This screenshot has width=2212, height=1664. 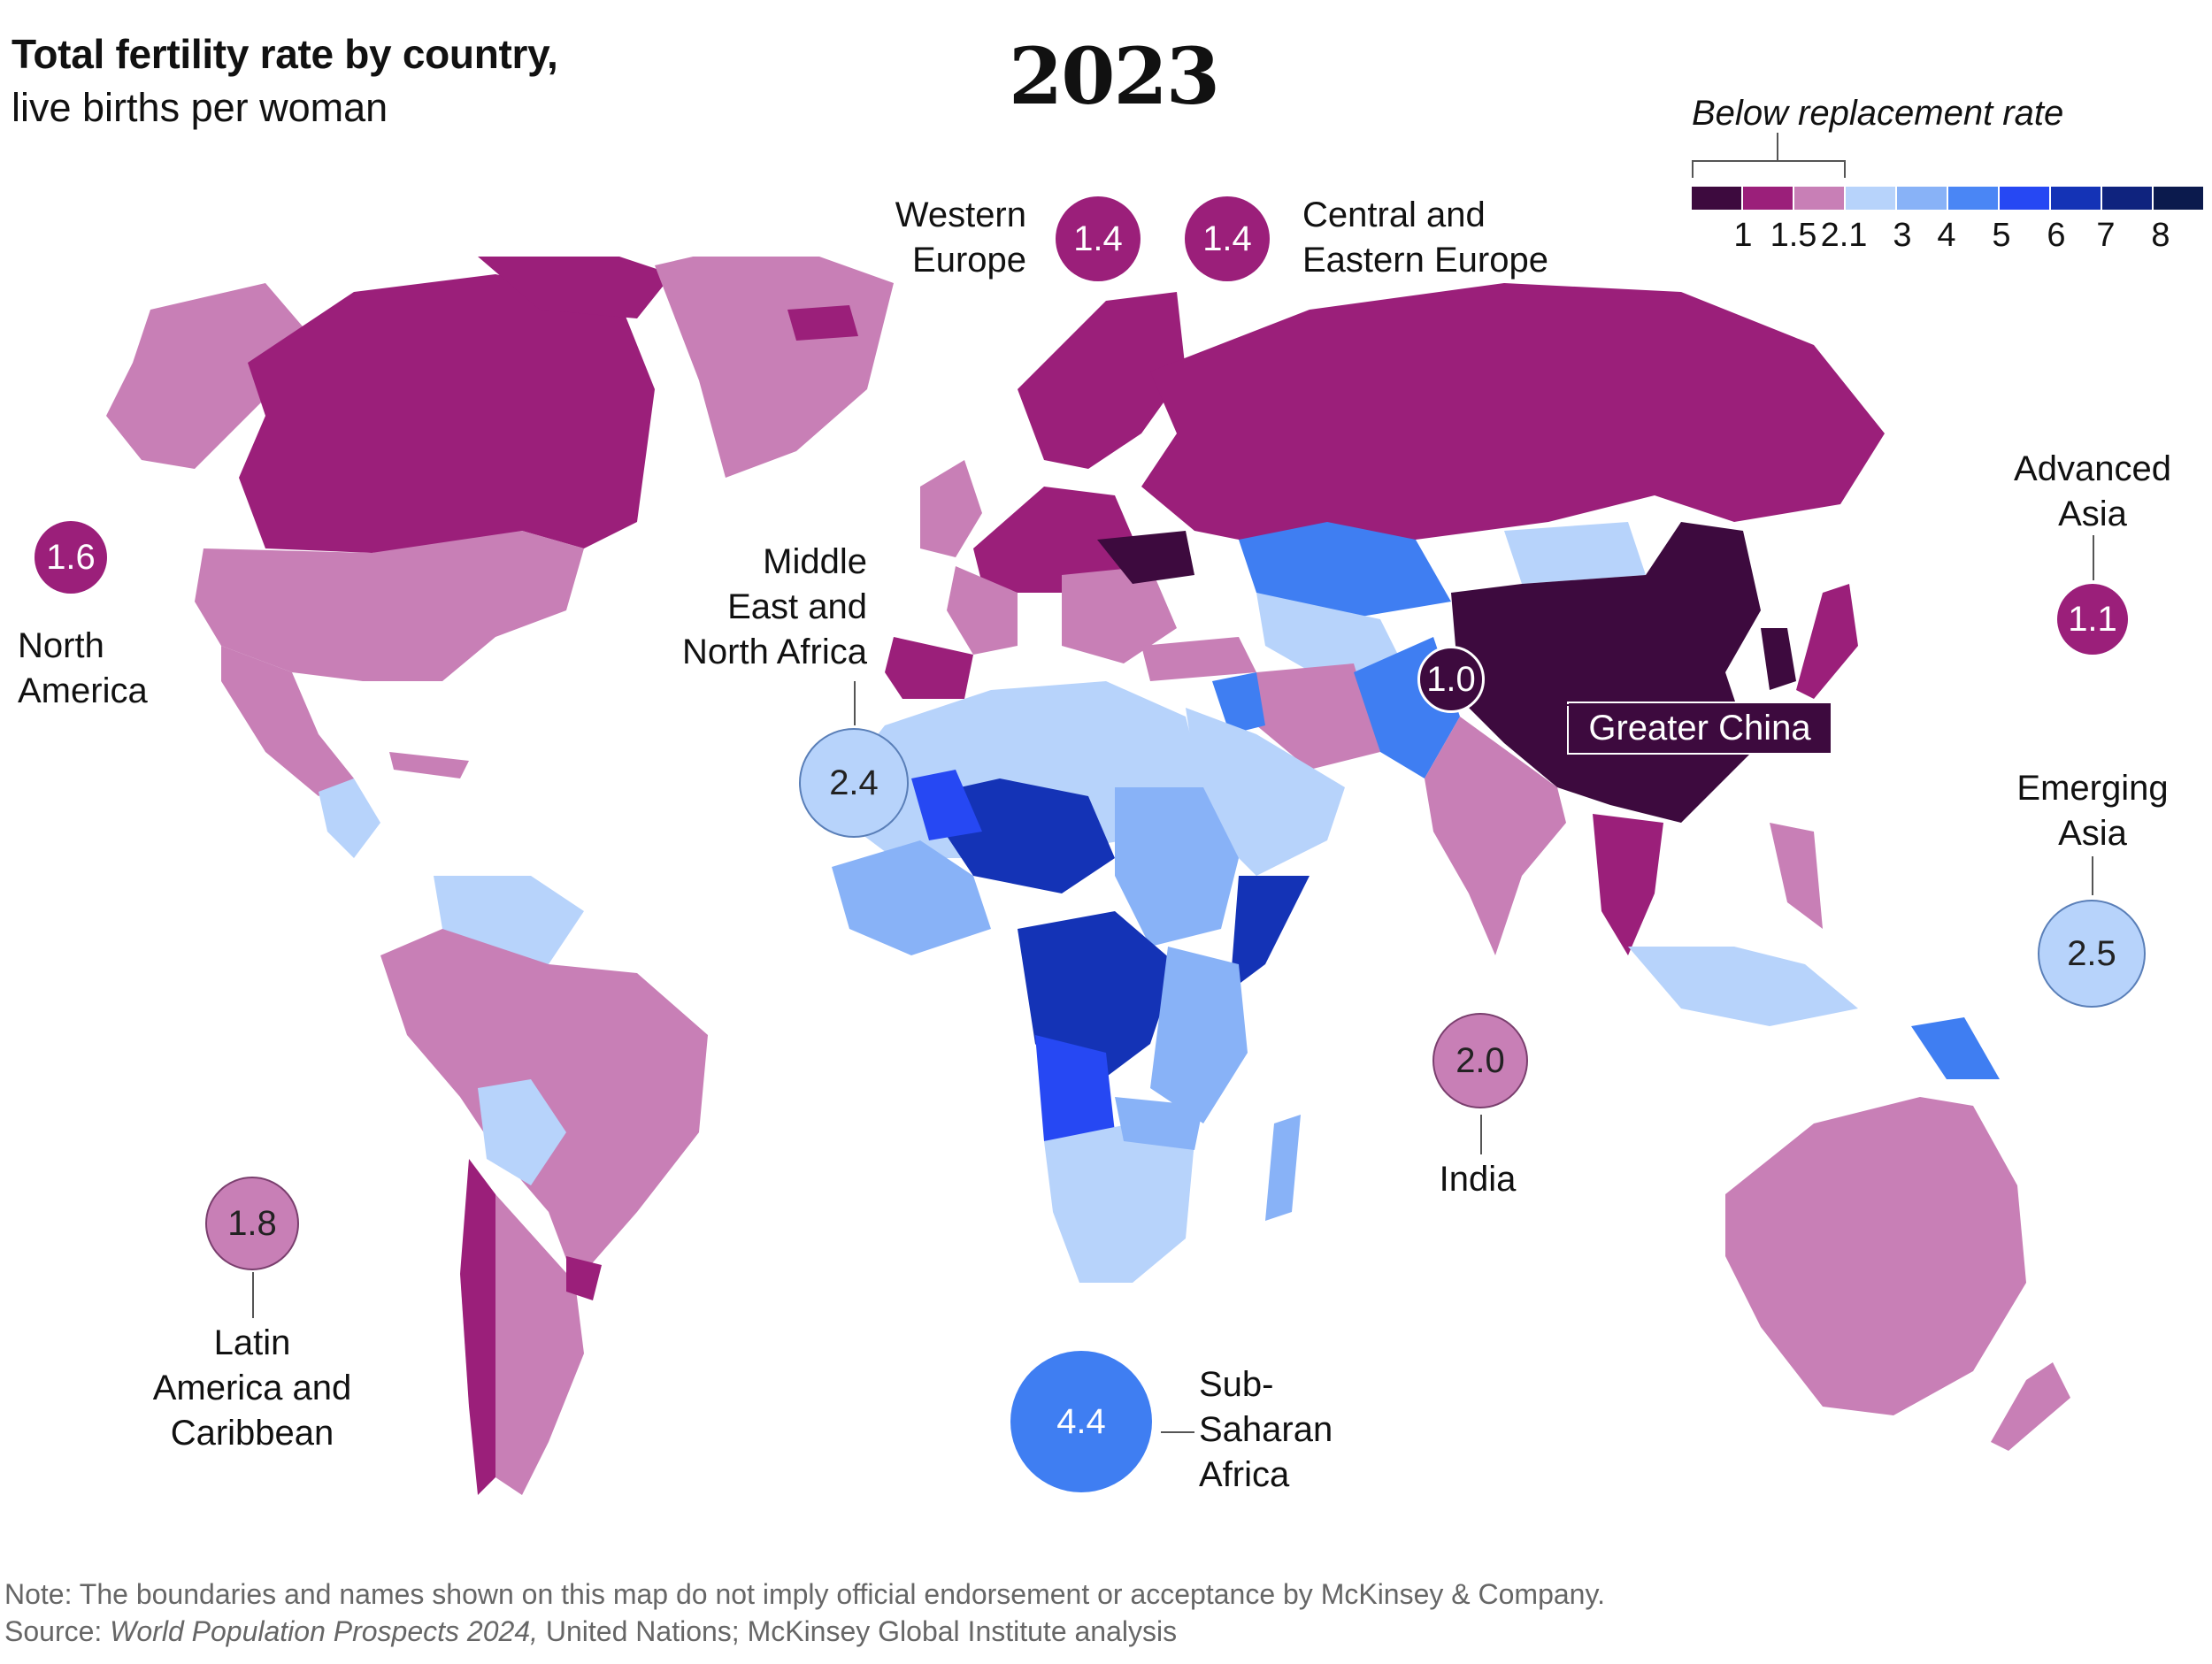 What do you see at coordinates (1844, 235) in the screenshot?
I see `legend-tick-label: 2.1` at bounding box center [1844, 235].